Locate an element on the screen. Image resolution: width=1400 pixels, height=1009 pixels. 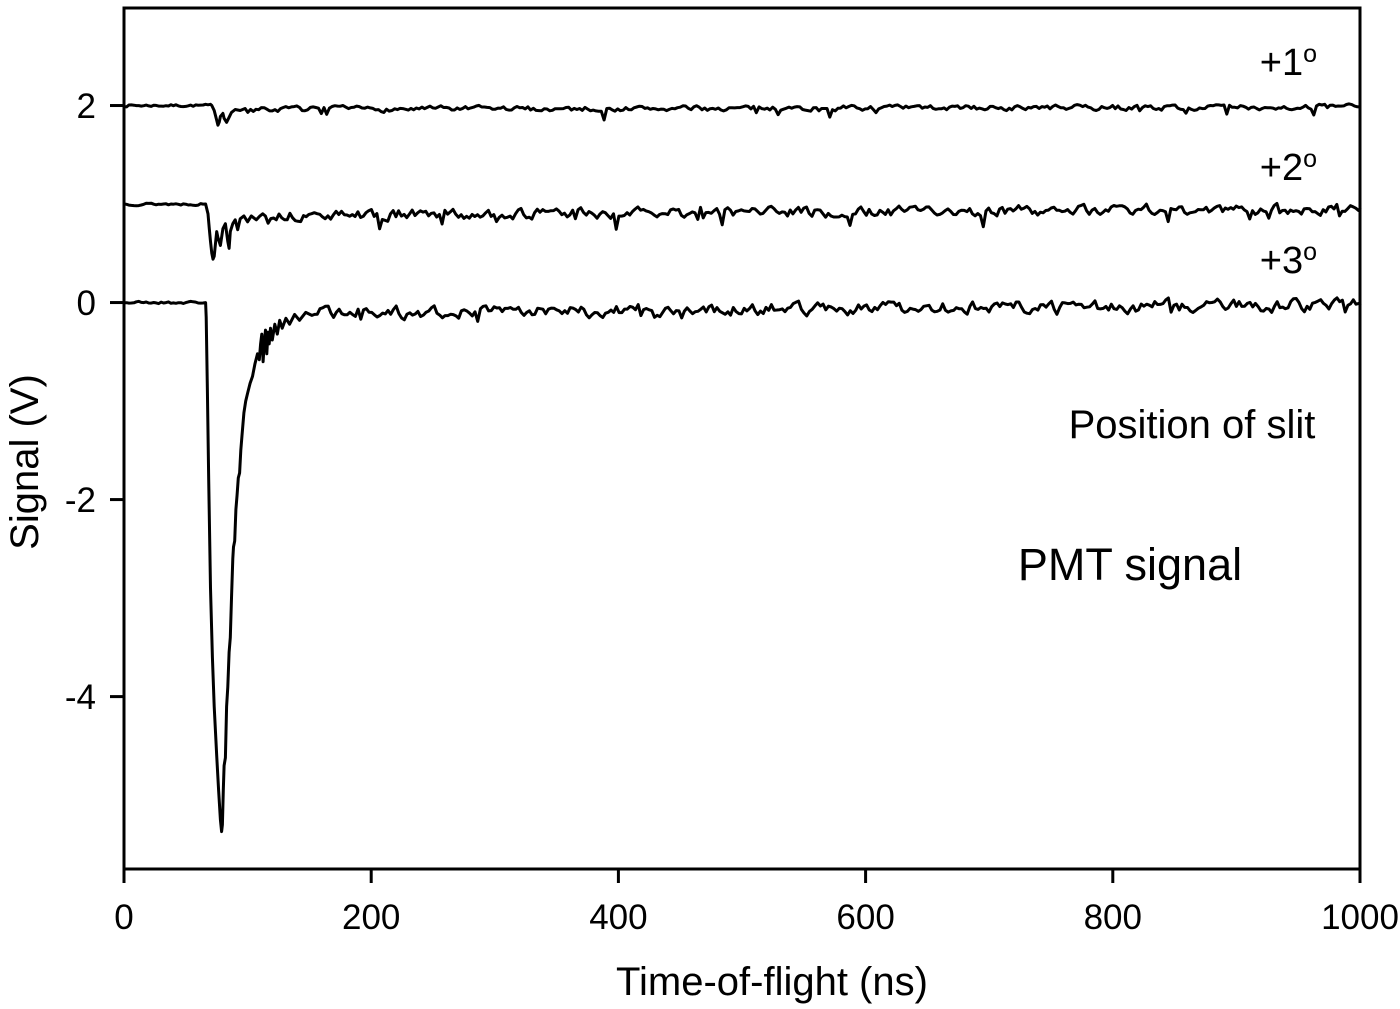
y-tick-label: 0 is located at coordinates (86, 303).